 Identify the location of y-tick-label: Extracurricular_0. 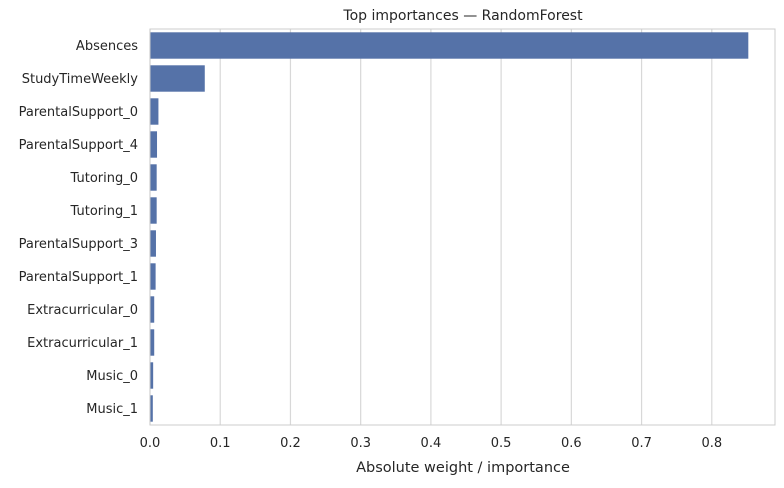
(82, 310).